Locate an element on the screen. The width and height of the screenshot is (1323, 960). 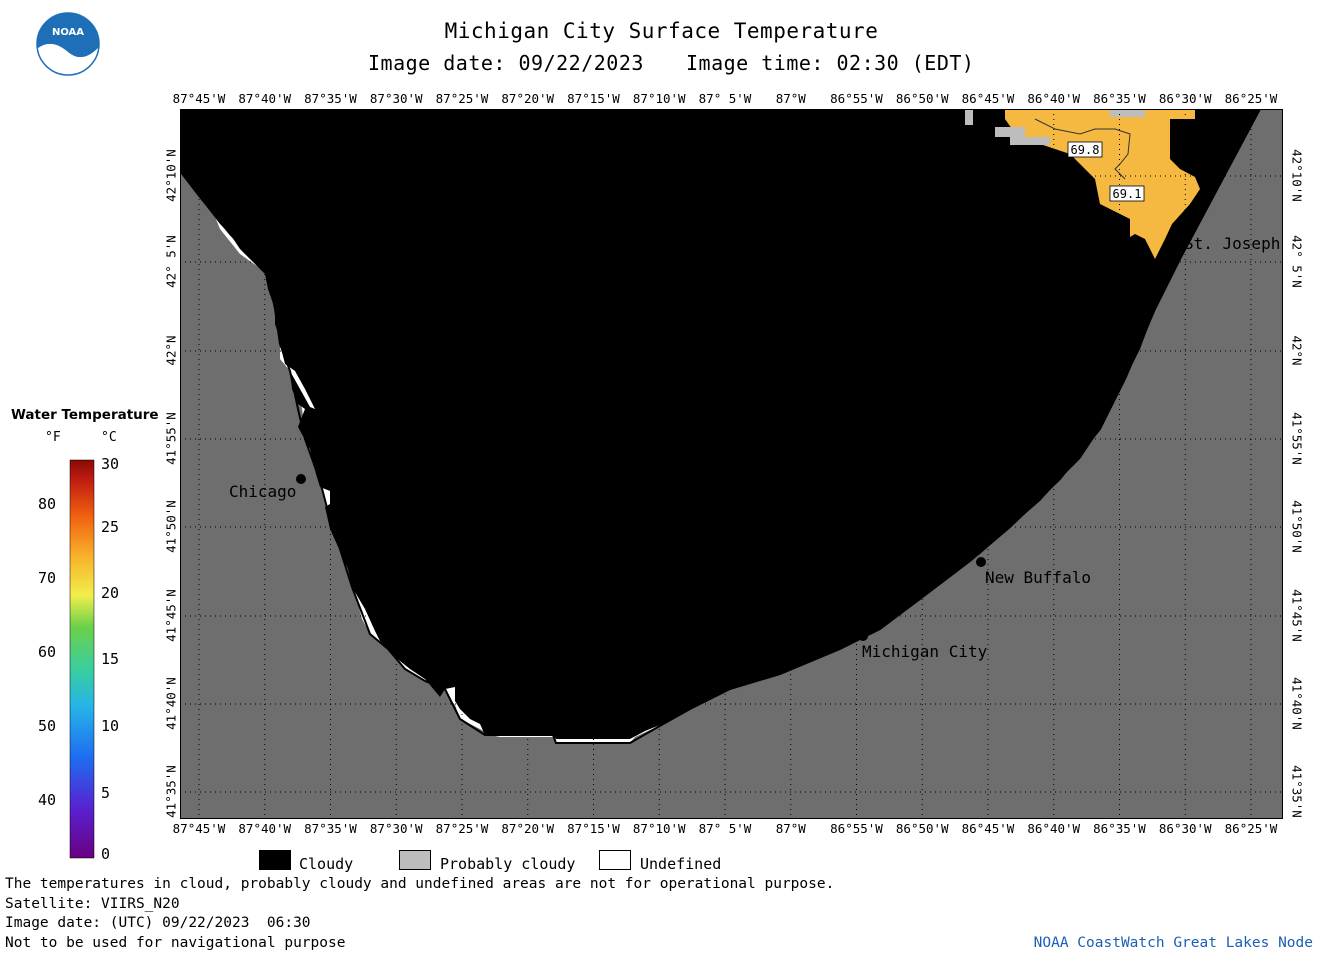
noaa-logo: NOAA is located at coordinates (68, 44).